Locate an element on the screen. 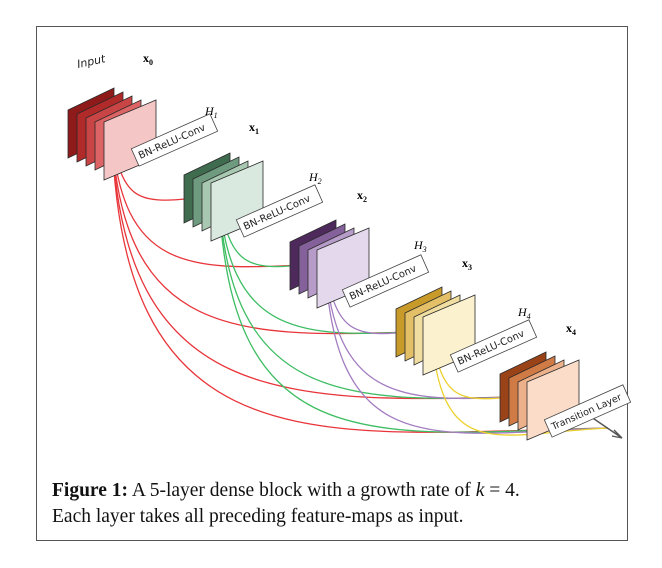 The image size is (662, 568). x1-label: x1 is located at coordinates (254, 128).